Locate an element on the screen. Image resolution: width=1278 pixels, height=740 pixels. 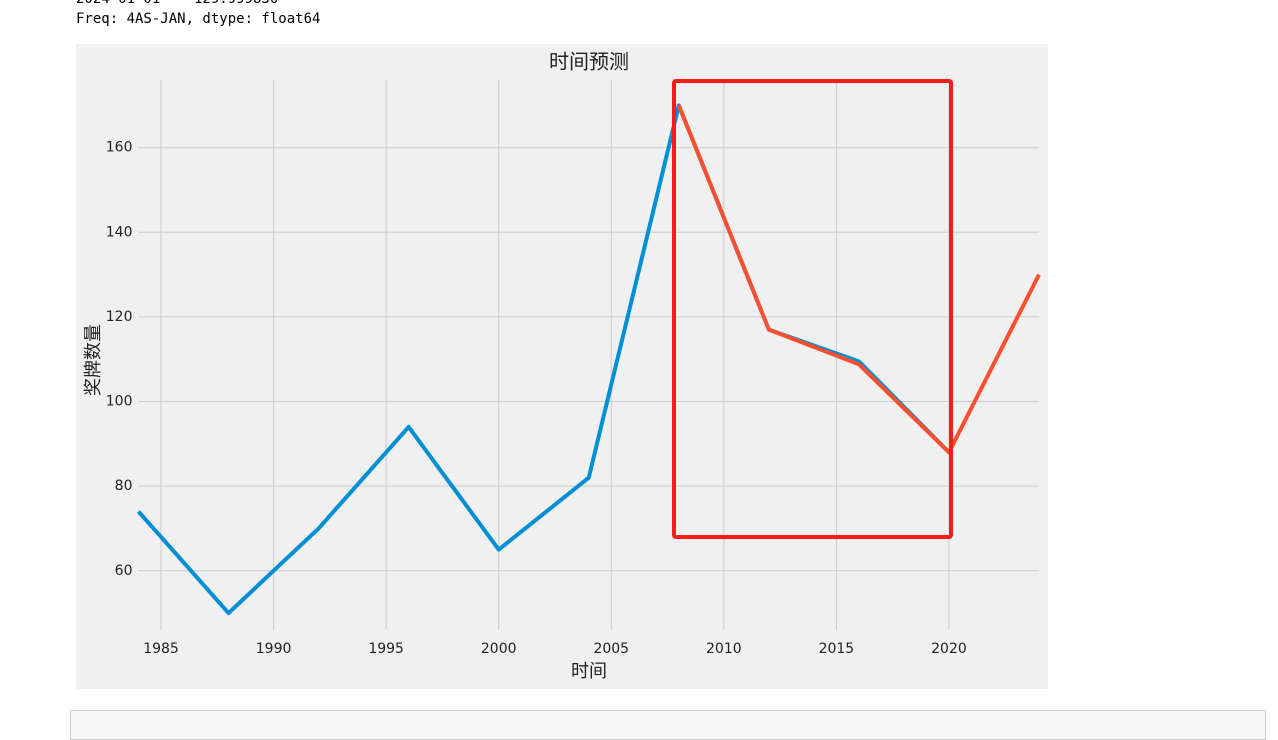
output-line: 2024-01-01 129.999830 is located at coordinates (177, 3).